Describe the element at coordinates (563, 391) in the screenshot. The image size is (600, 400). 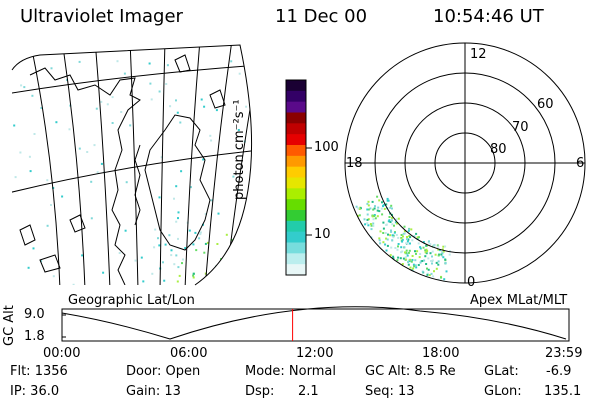
I see `glon-value: 135.1` at that location.